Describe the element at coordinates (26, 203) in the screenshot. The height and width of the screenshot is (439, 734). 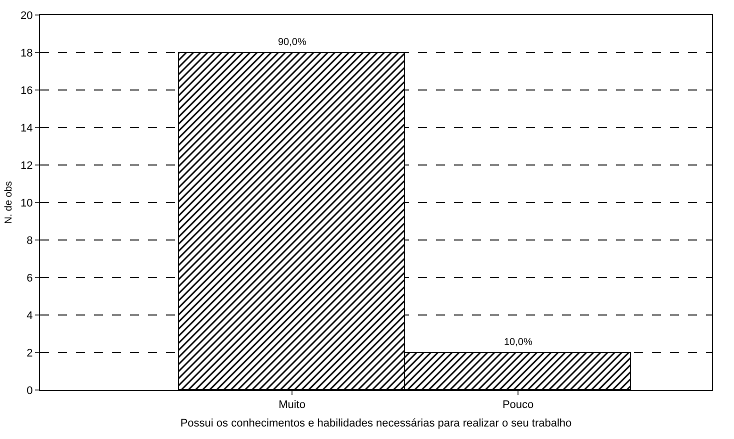
I see `y-tick-label: 10` at that location.